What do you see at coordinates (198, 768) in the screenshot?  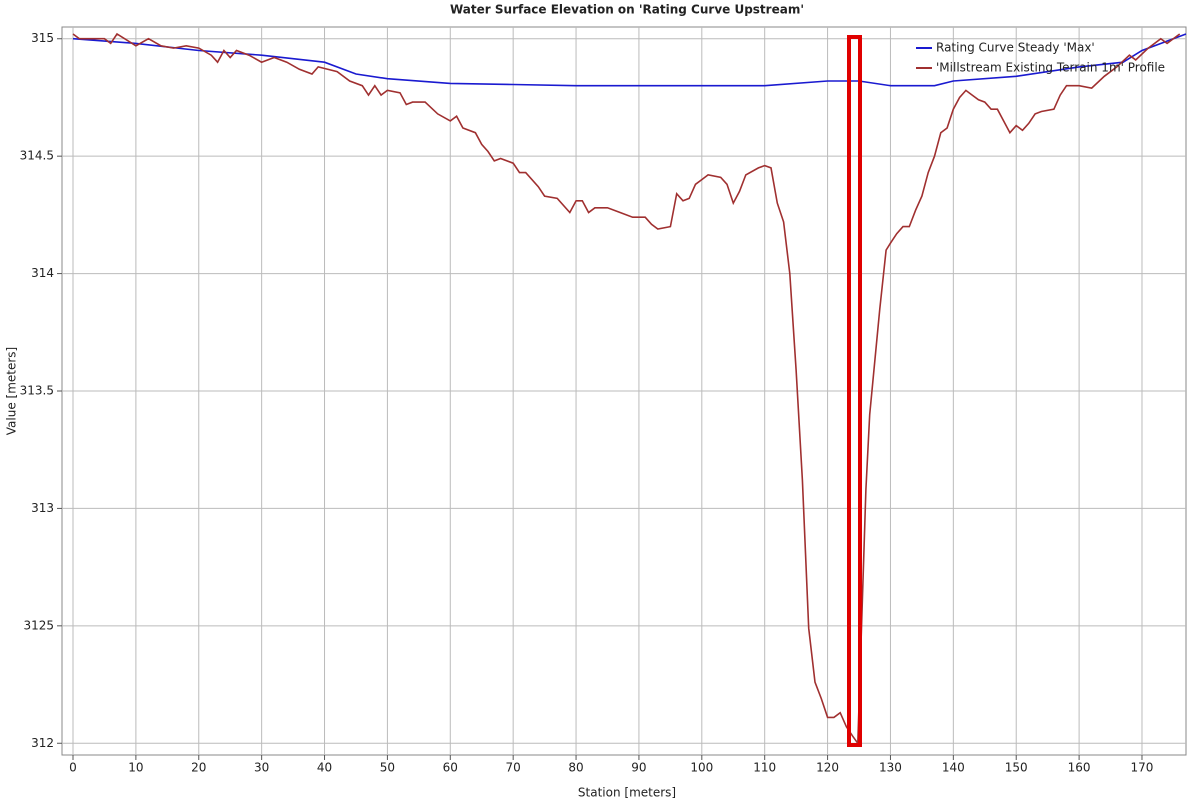 I see `x-tick-label: 20` at bounding box center [198, 768].